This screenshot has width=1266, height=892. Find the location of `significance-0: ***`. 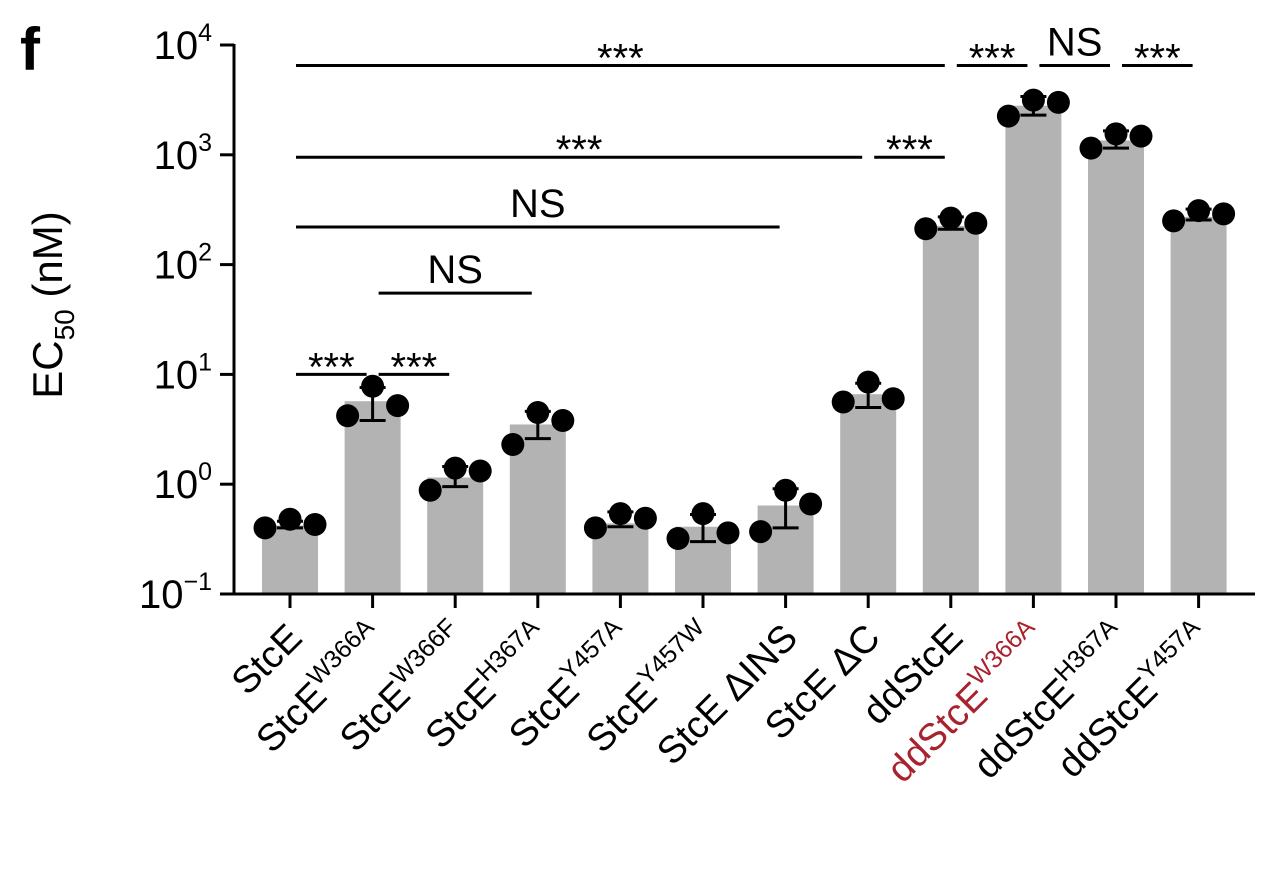

significance-0: *** is located at coordinates (331, 367).